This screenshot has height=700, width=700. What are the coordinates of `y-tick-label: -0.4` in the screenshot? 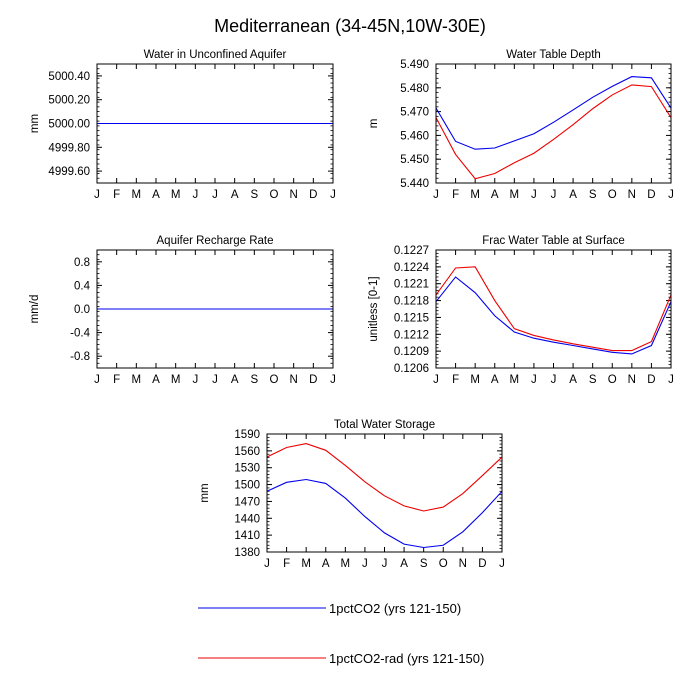 It's located at (80, 334).